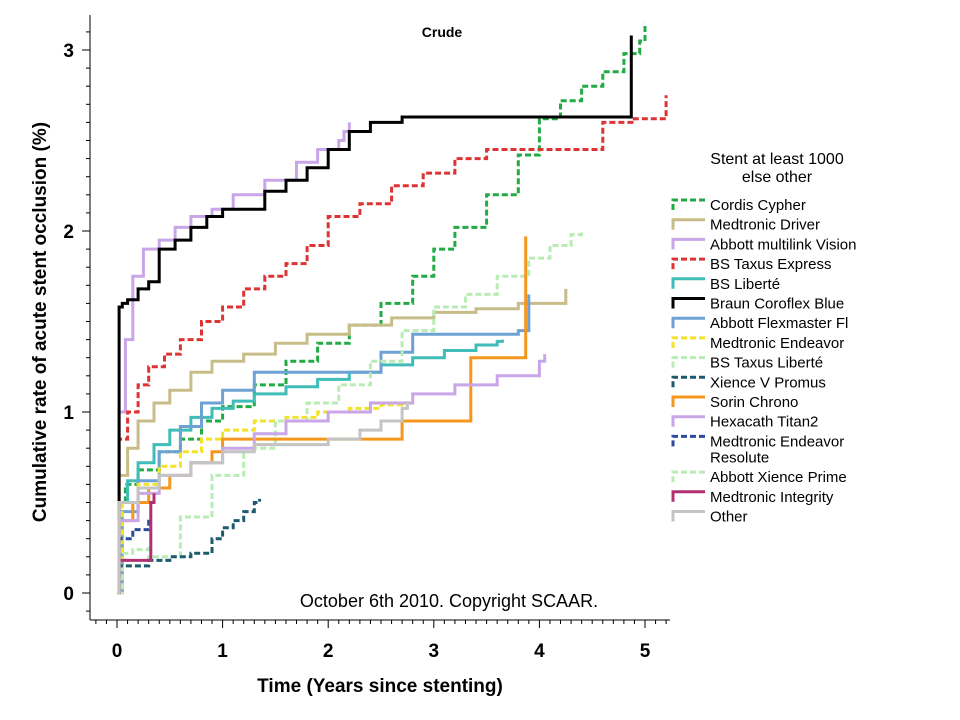 The height and width of the screenshot is (720, 960). I want to click on legend-label-medtronic-driver: Medtronic Driver, so click(765, 225).